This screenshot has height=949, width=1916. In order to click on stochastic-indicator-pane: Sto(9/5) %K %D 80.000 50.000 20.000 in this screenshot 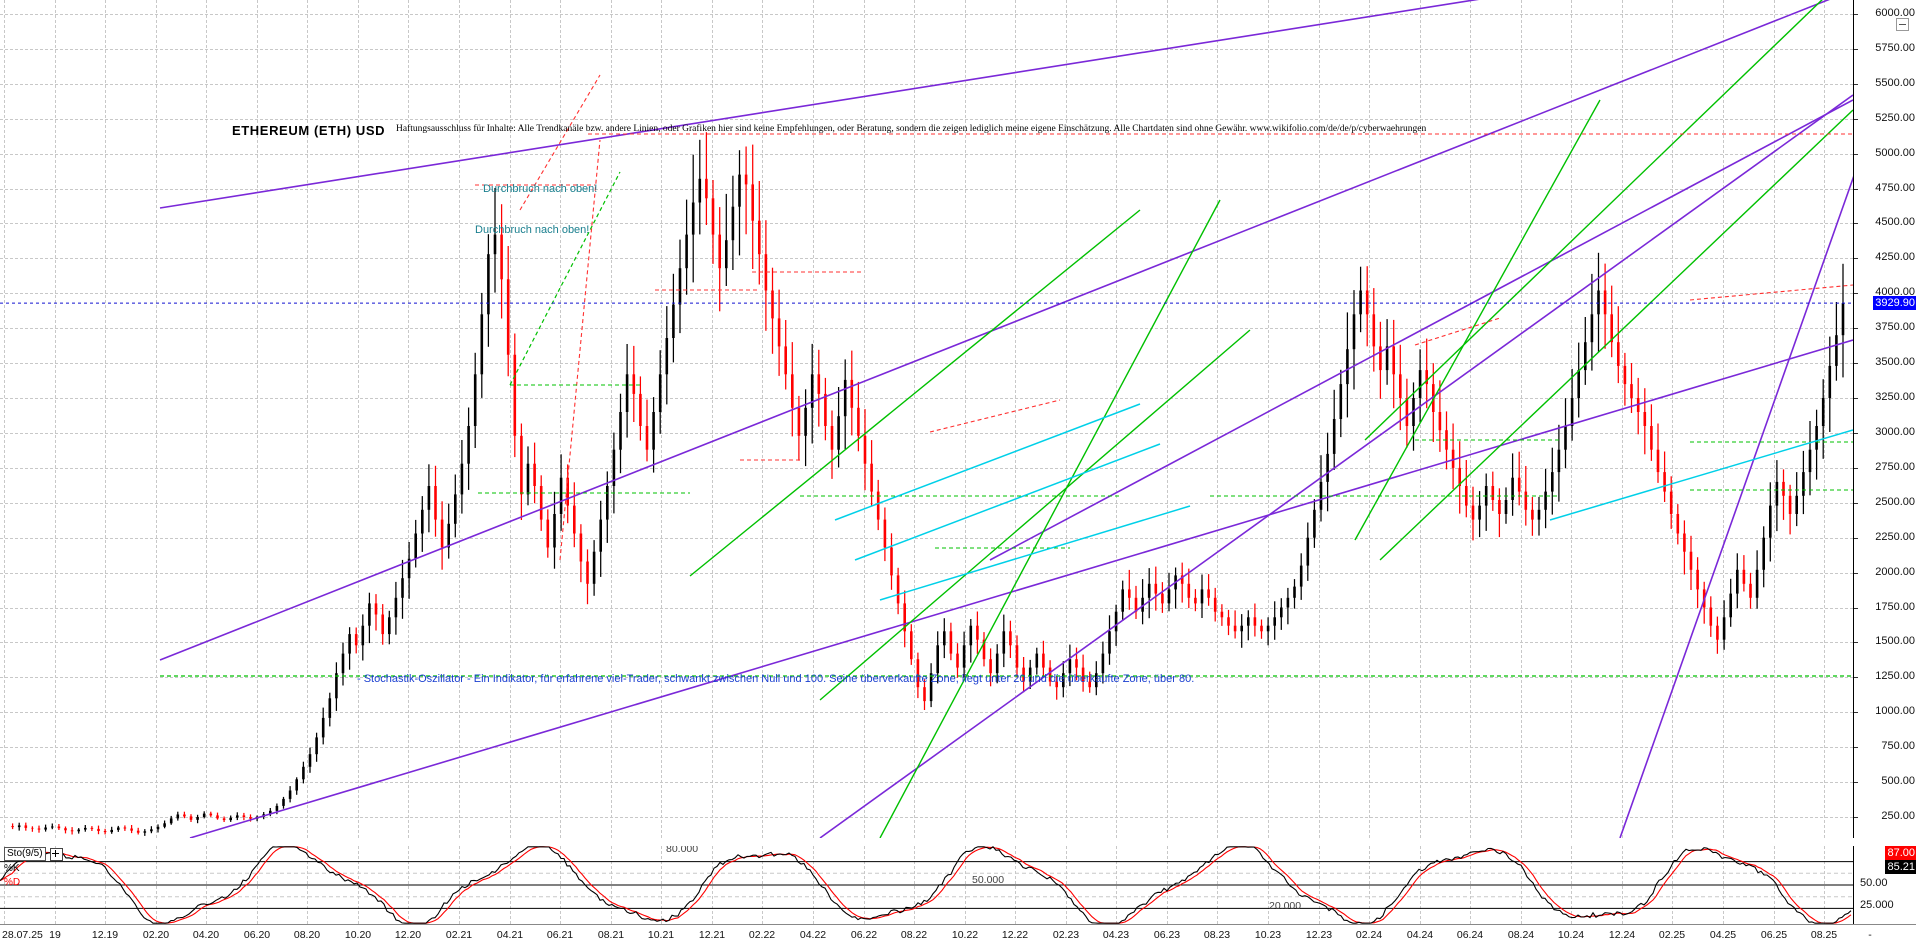, I will do `click(926, 885)`.